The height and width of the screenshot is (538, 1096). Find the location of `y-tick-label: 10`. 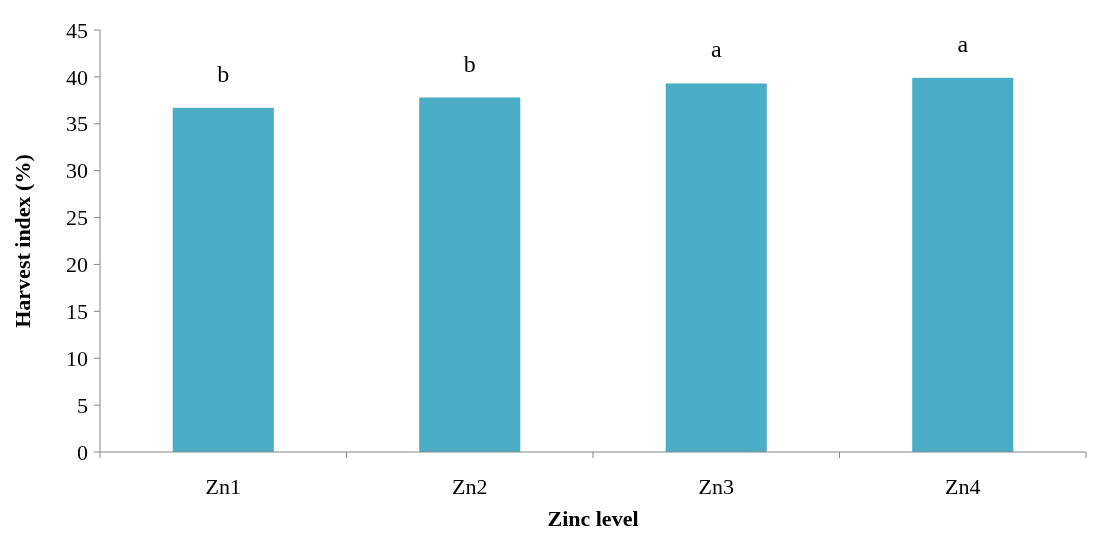

y-tick-label: 10 is located at coordinates (77, 358).